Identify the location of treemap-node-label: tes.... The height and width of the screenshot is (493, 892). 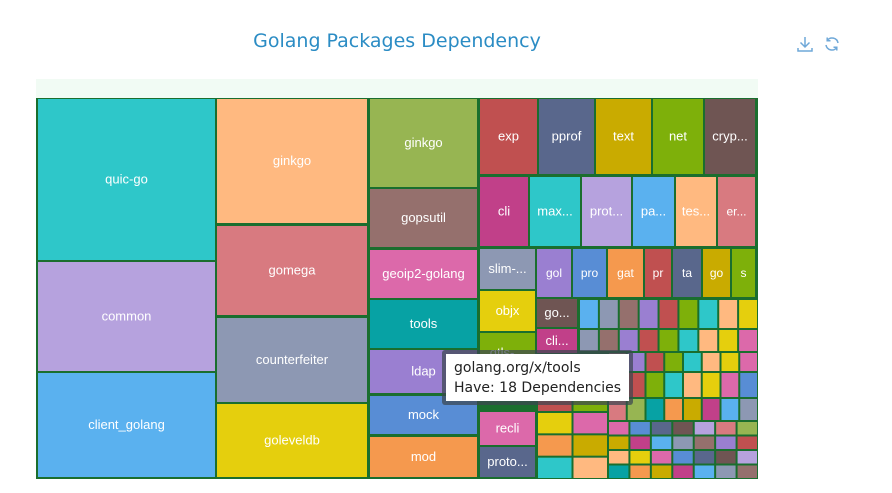
(696, 211).